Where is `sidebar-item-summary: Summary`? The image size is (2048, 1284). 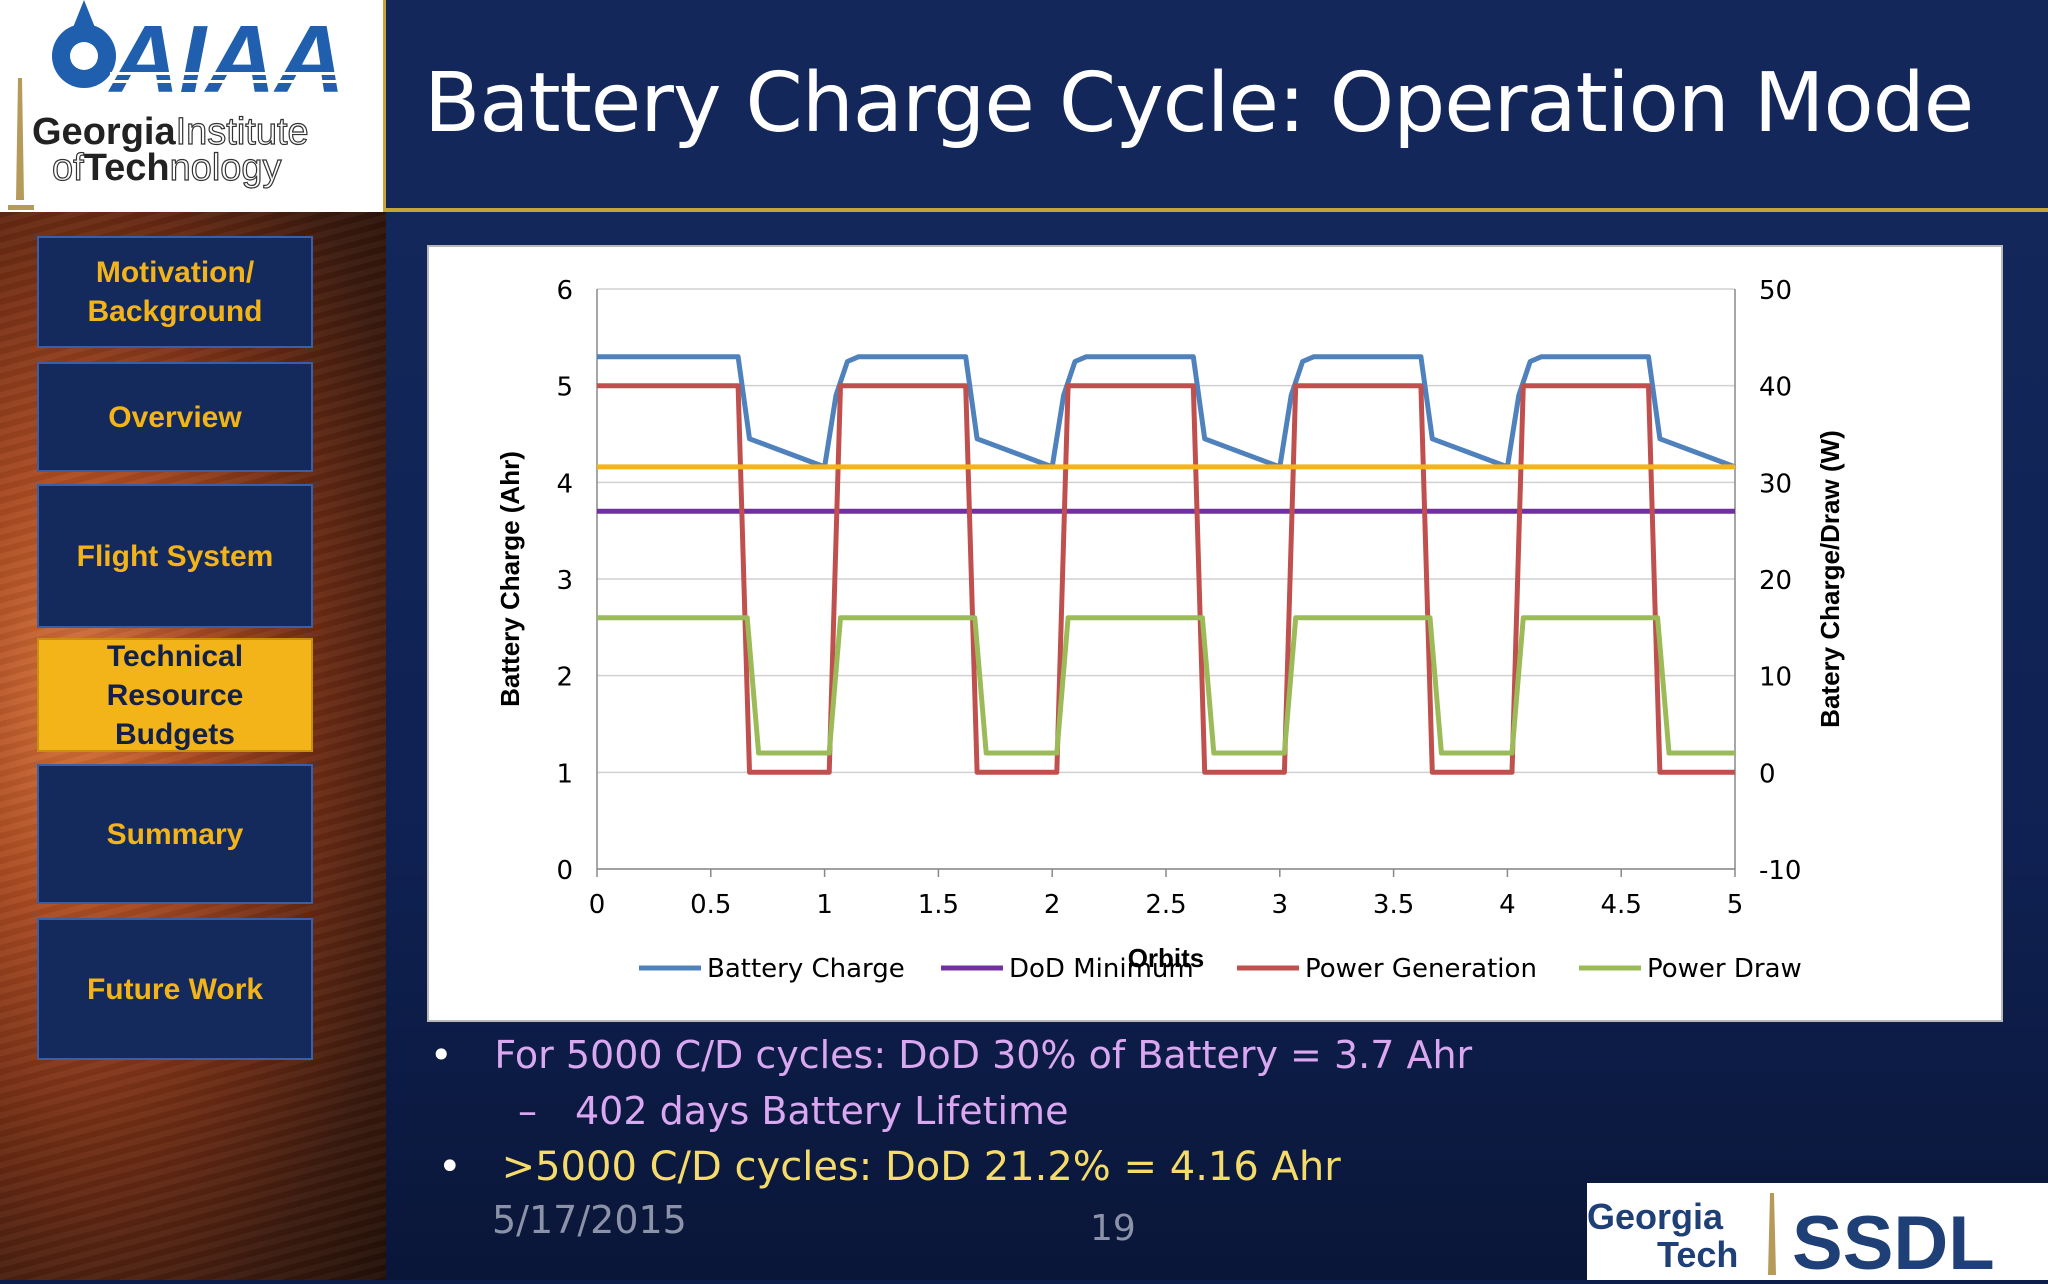
sidebar-item-summary: Summary is located at coordinates (175, 834).